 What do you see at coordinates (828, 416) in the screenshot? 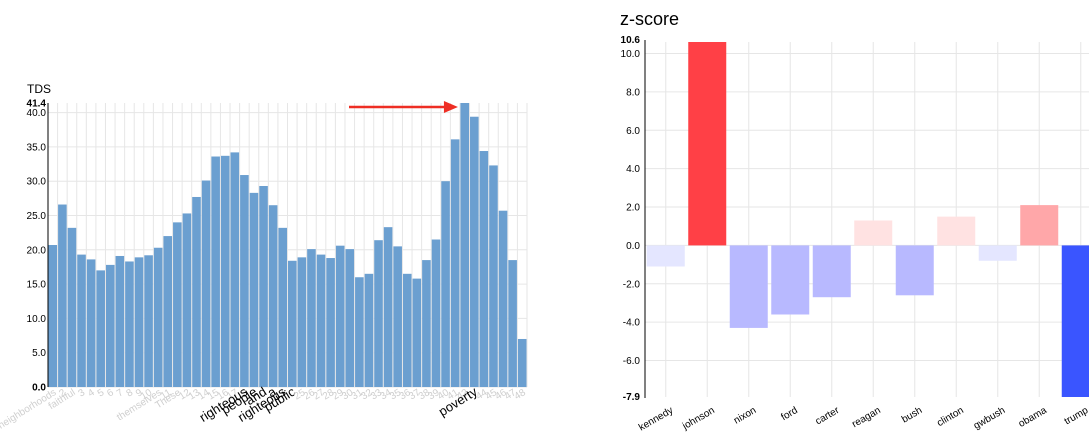
I see `zscore-x-tick-label: carter` at bounding box center [828, 416].